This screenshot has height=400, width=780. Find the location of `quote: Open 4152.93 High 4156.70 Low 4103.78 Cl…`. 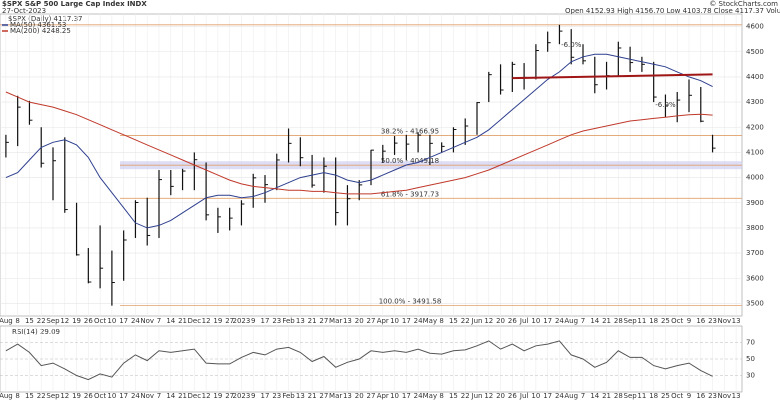

quote: Open 4152.93 High 4156.70 Low 4103.78 Cl… is located at coordinates (672, 11).